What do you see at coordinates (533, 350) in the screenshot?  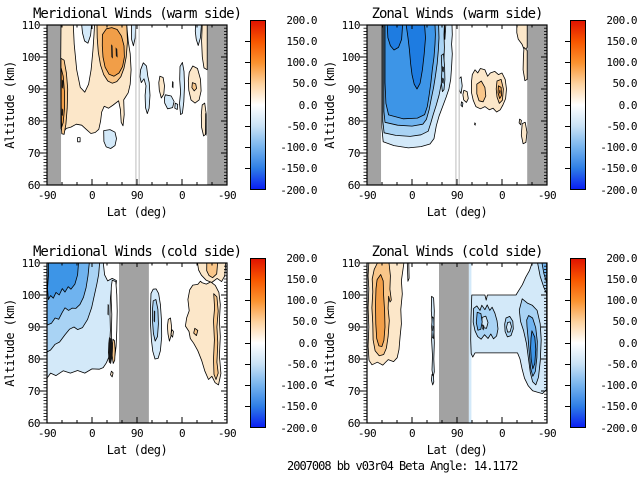 I see `contour-region-neg4` at bounding box center [533, 350].